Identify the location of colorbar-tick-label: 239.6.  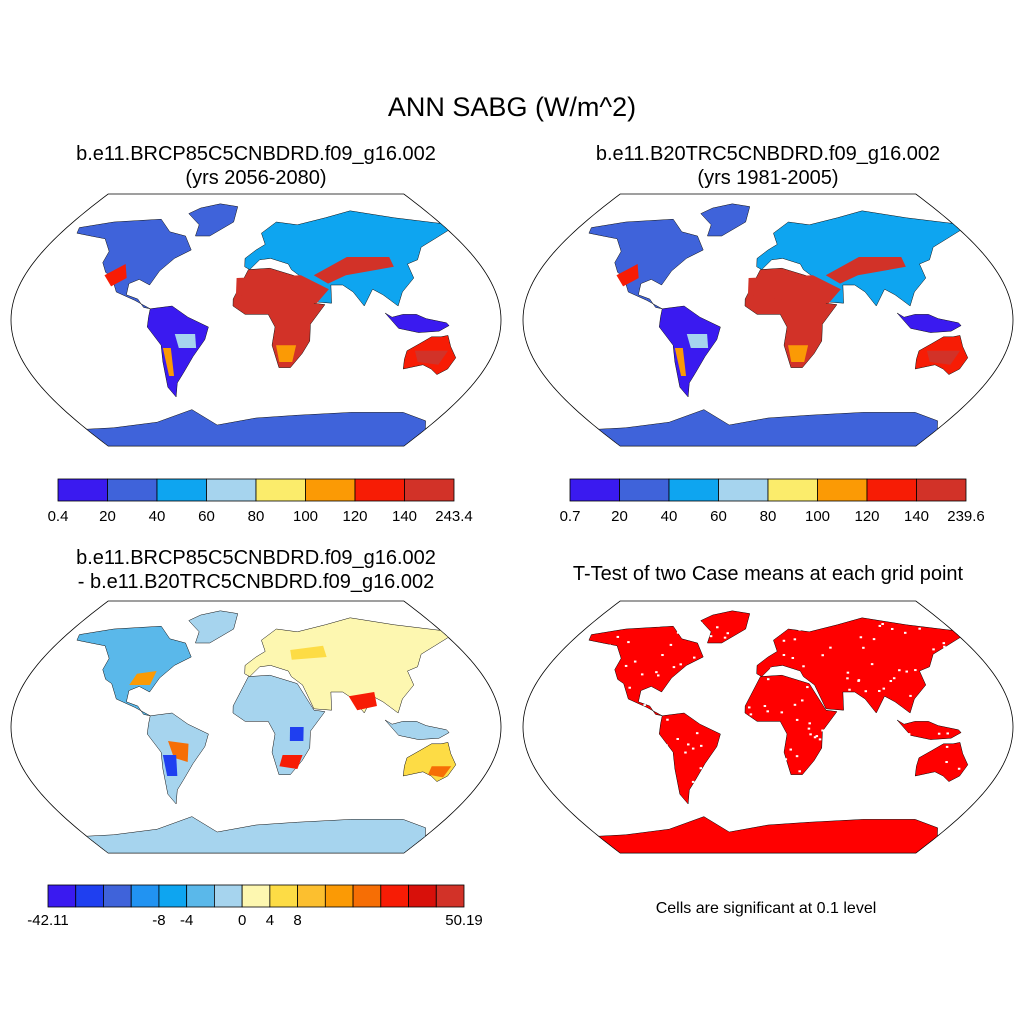
(966, 516).